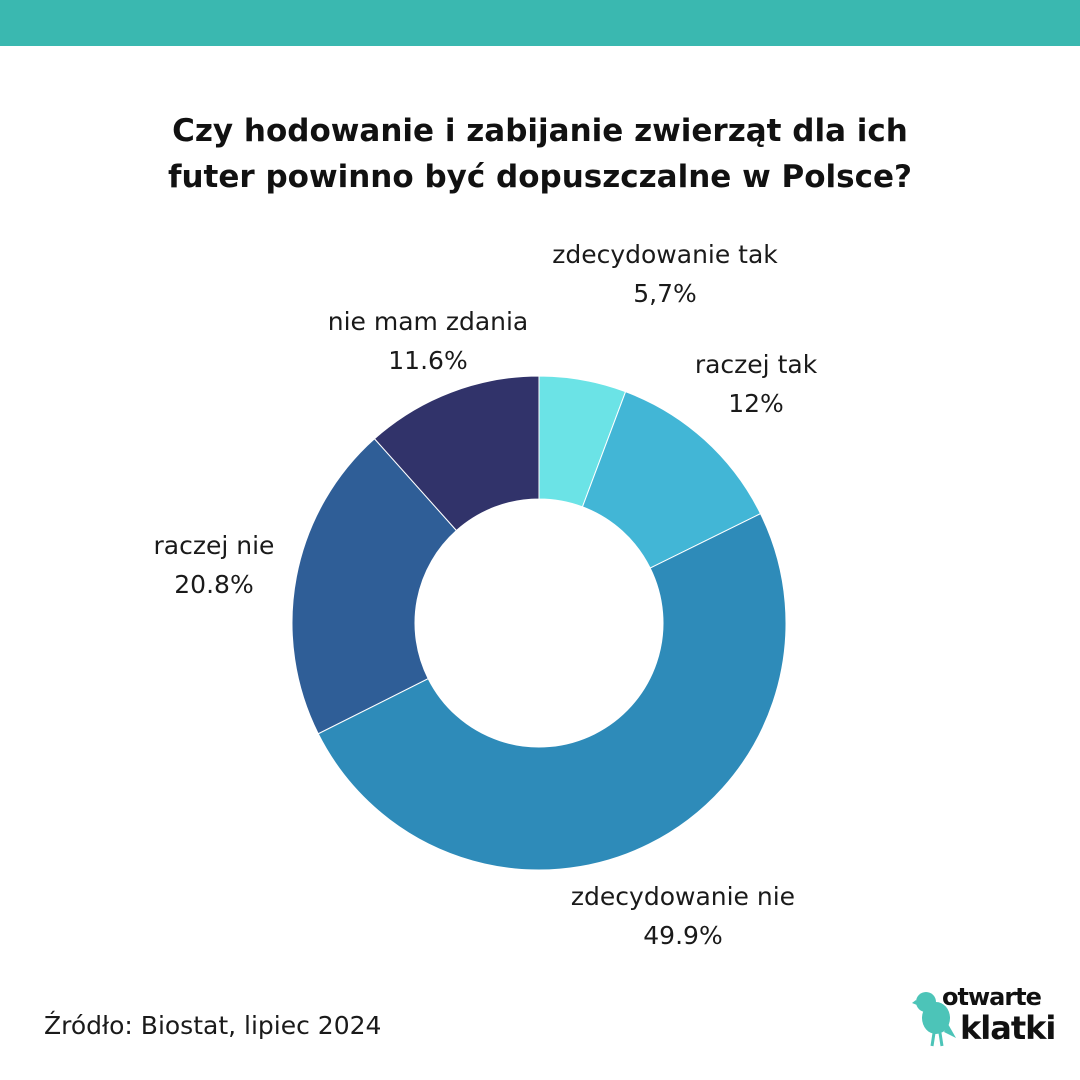 Image resolution: width=1080 pixels, height=1080 pixels. What do you see at coordinates (214, 584) in the screenshot?
I see `slice-label-value: 20.8%` at bounding box center [214, 584].